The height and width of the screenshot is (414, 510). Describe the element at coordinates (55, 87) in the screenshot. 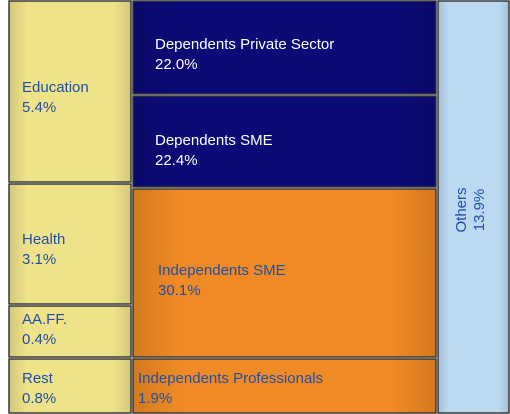

I see `category-label: Education` at that location.